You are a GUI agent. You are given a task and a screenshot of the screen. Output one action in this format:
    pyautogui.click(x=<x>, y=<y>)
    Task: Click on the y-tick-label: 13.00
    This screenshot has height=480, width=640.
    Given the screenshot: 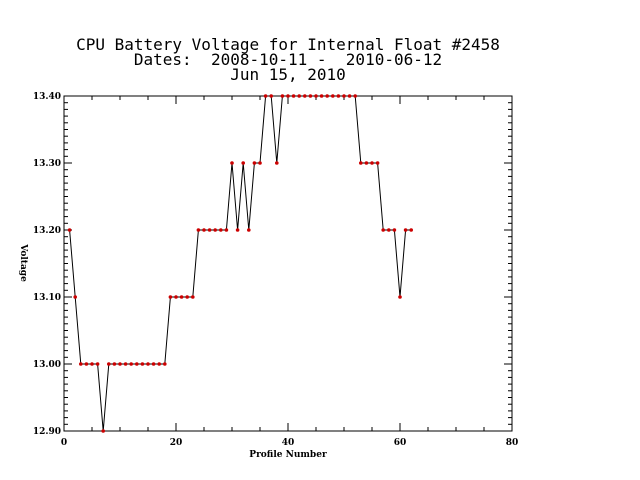 What is the action you would take?
    pyautogui.click(x=47, y=365)
    